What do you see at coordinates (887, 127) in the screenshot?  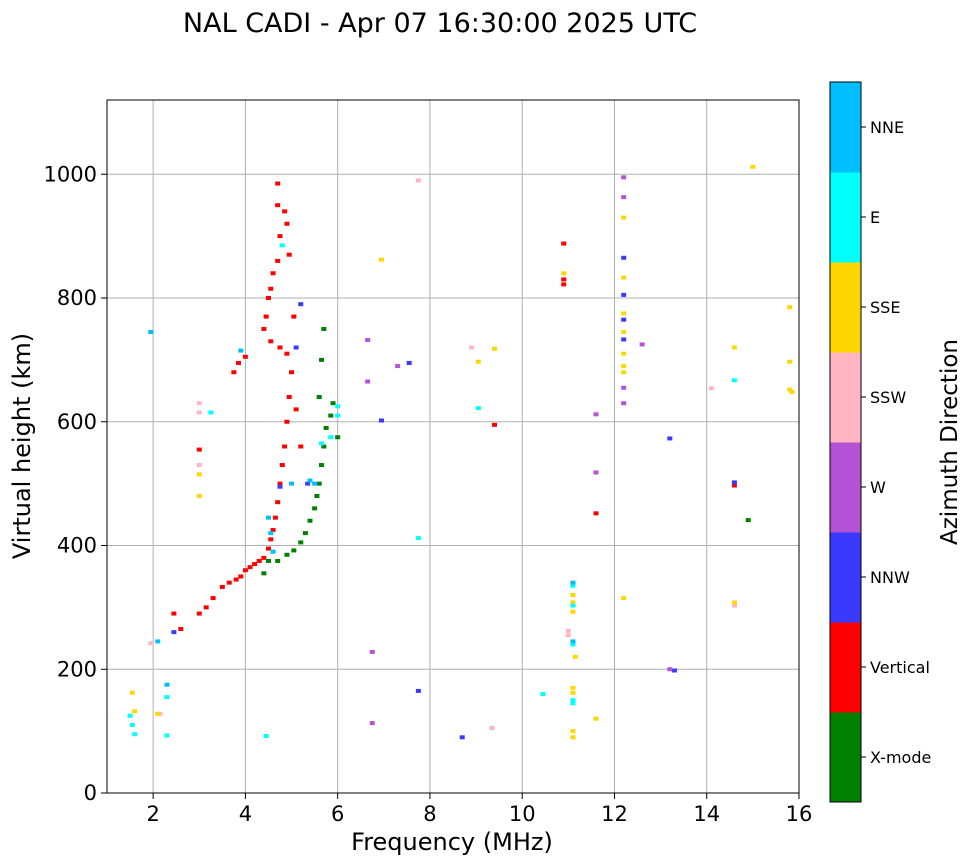 I see `colorbar-tick-label: NNE` at bounding box center [887, 127].